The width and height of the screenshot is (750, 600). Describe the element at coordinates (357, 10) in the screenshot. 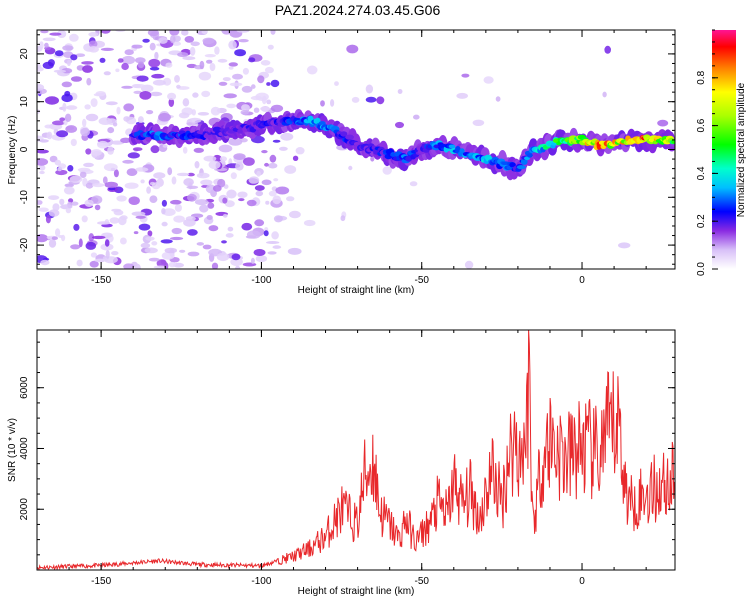

I see `chart-title: PAZ1.2024.274.03.45.G06` at that location.